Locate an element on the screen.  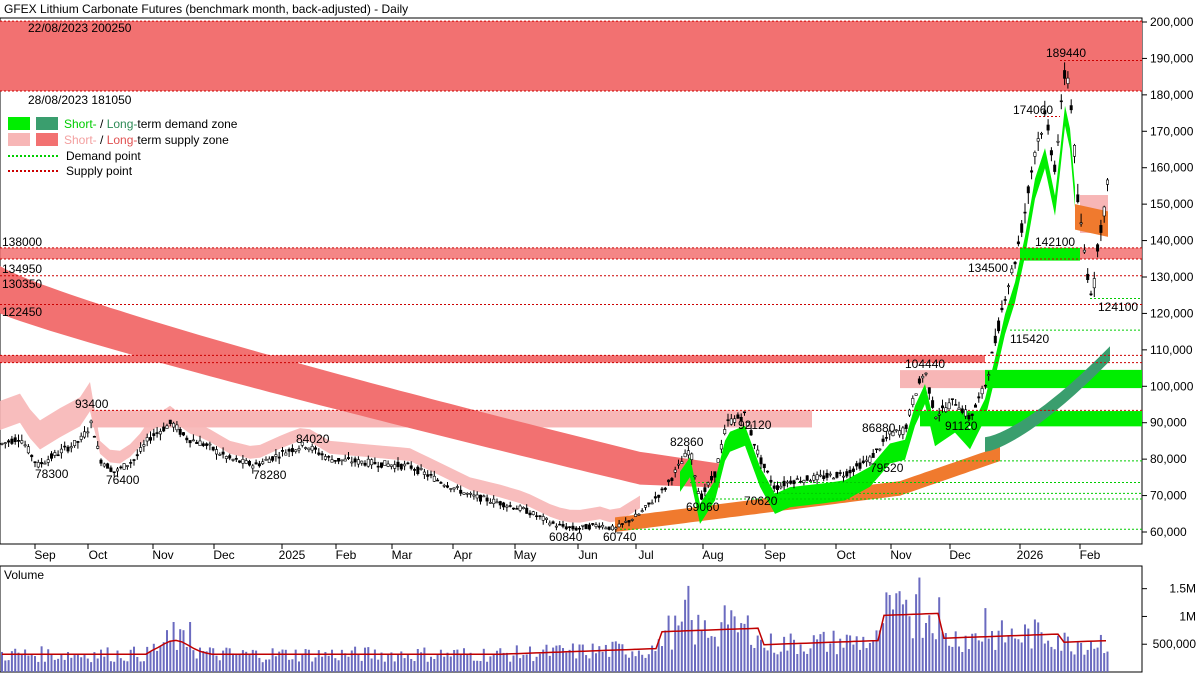
zone-label-138000: 138000 is located at coordinates (22, 242).